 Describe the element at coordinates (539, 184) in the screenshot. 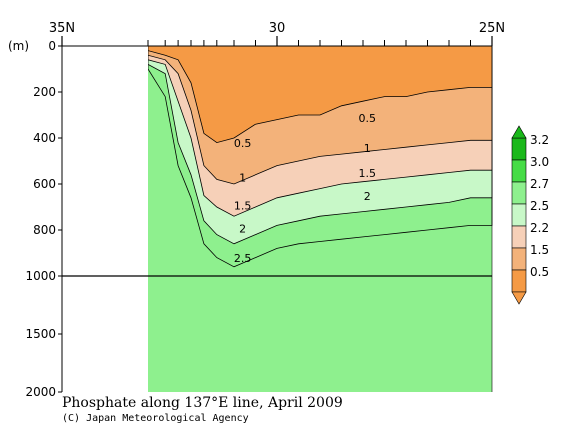

I see `colorbar-label-2: 2.7` at that location.